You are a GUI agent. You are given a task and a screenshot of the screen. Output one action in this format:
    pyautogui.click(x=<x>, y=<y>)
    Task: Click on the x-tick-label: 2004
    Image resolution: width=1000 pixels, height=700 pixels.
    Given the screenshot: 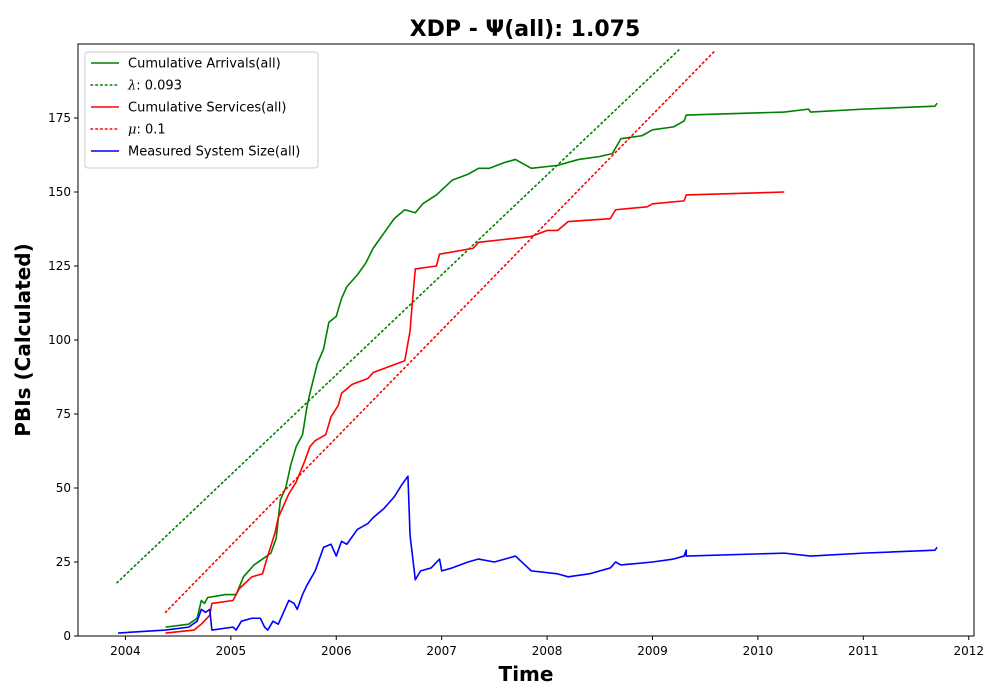 What is the action you would take?
    pyautogui.click(x=125, y=651)
    